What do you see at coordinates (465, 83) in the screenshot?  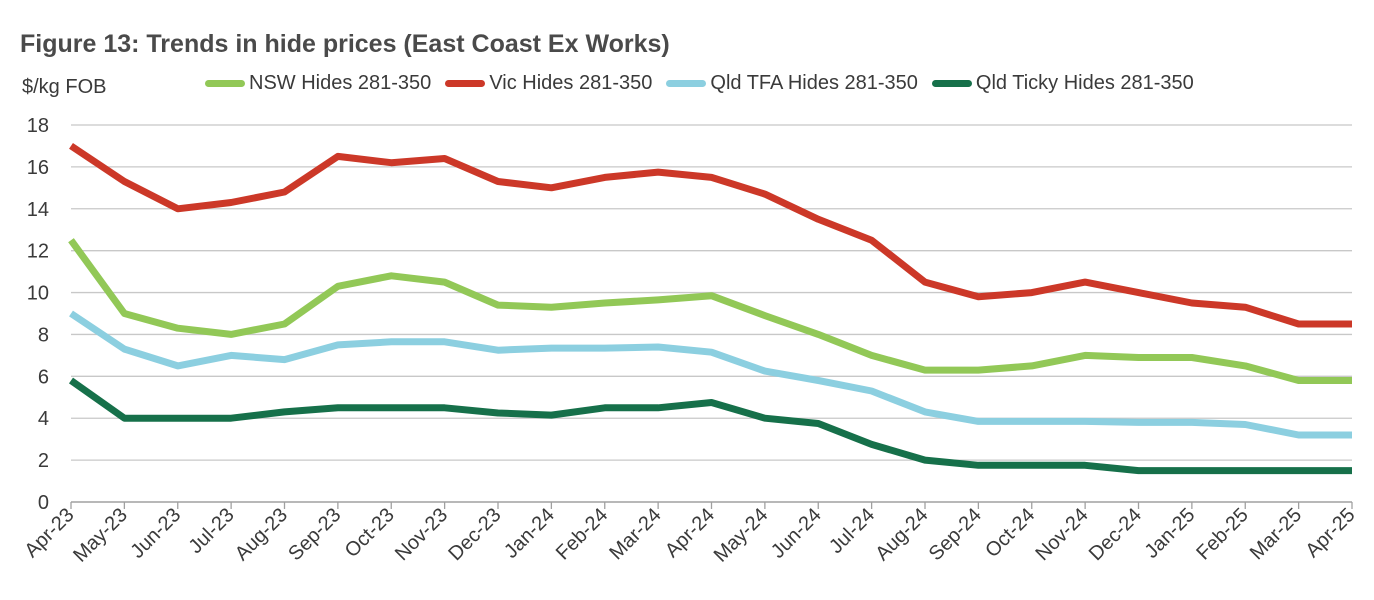 I see `legend-swatch-vic` at bounding box center [465, 83].